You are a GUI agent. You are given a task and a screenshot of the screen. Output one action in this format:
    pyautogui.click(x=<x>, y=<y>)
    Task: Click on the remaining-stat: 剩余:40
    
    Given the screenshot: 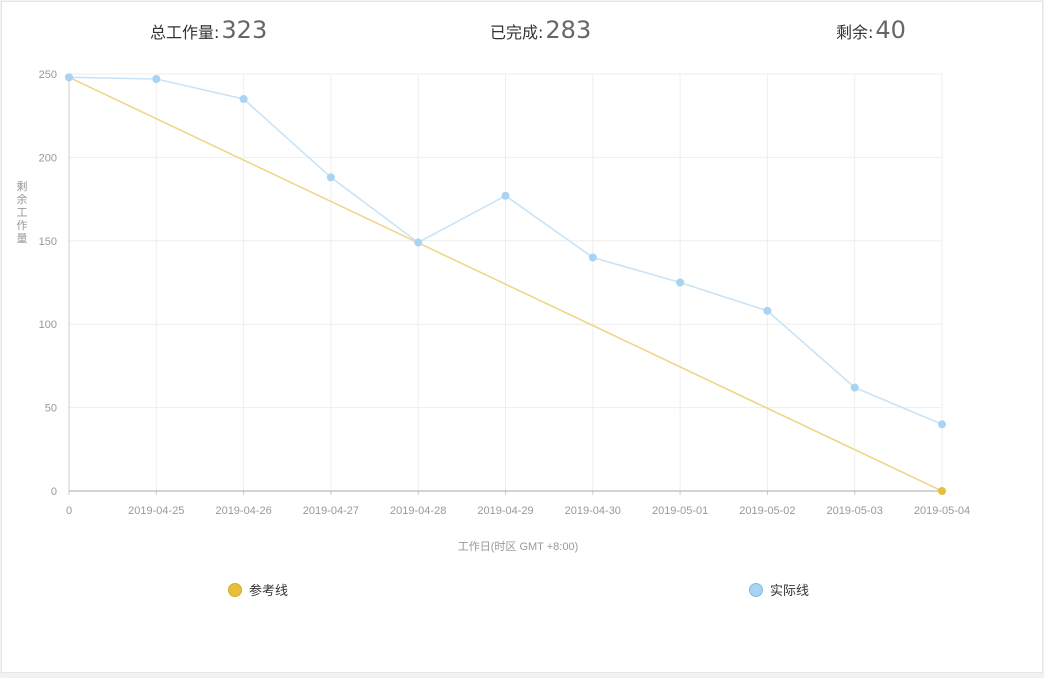 What is the action you would take?
    pyautogui.click(x=871, y=30)
    